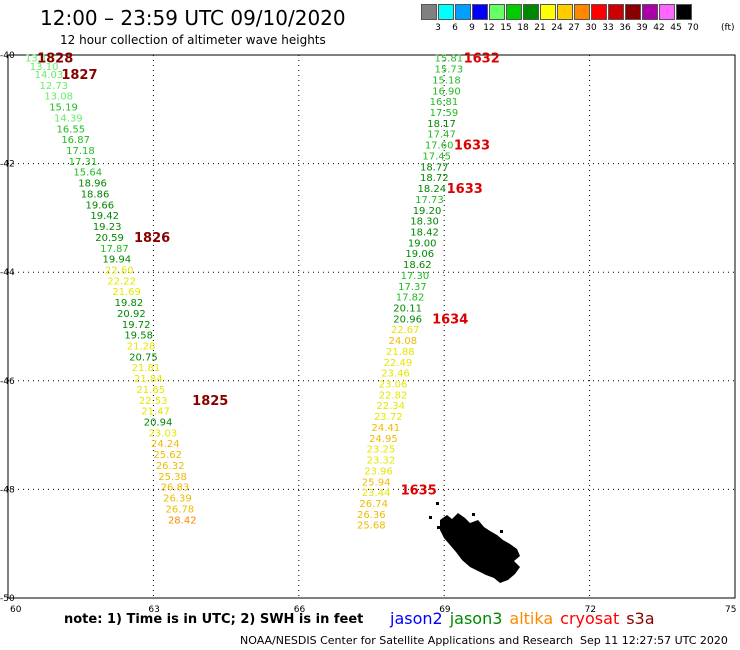 The image size is (740, 650). Describe the element at coordinates (438, 28) in the screenshot. I see `colorbar-label: 3` at that location.